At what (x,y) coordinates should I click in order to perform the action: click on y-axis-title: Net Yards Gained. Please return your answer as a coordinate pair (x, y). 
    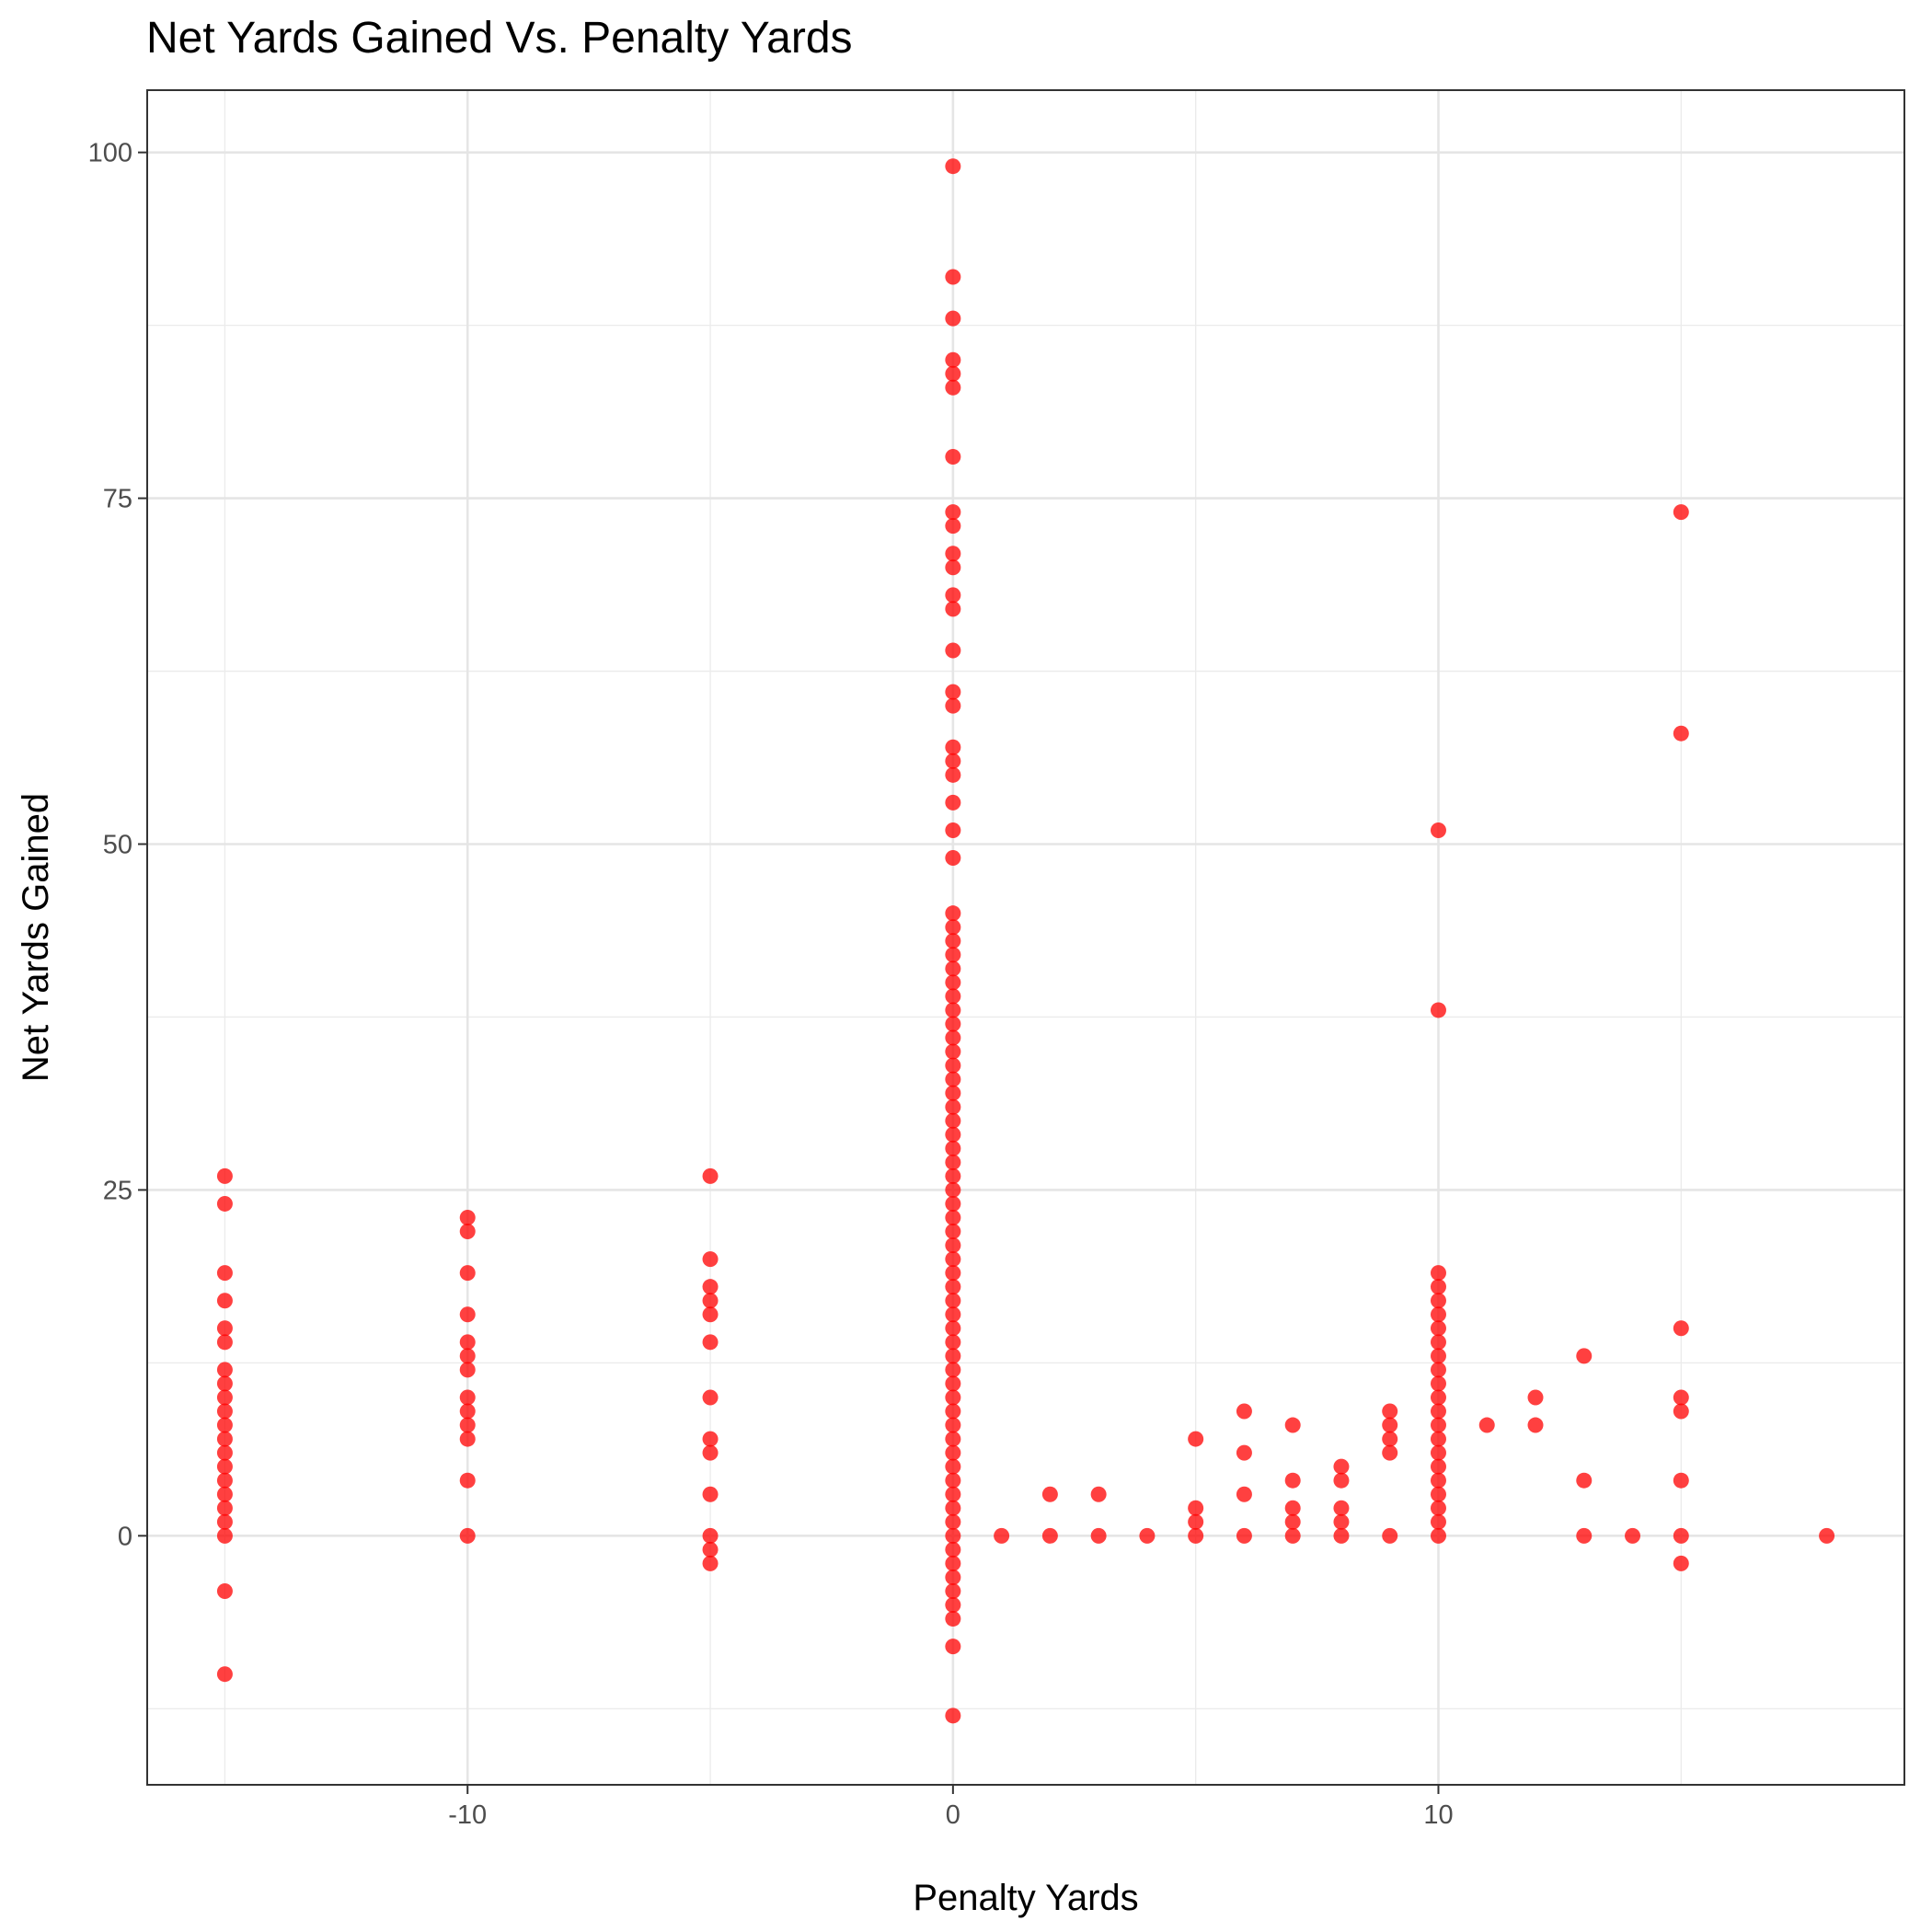
    Looking at the image, I should click on (36, 937).